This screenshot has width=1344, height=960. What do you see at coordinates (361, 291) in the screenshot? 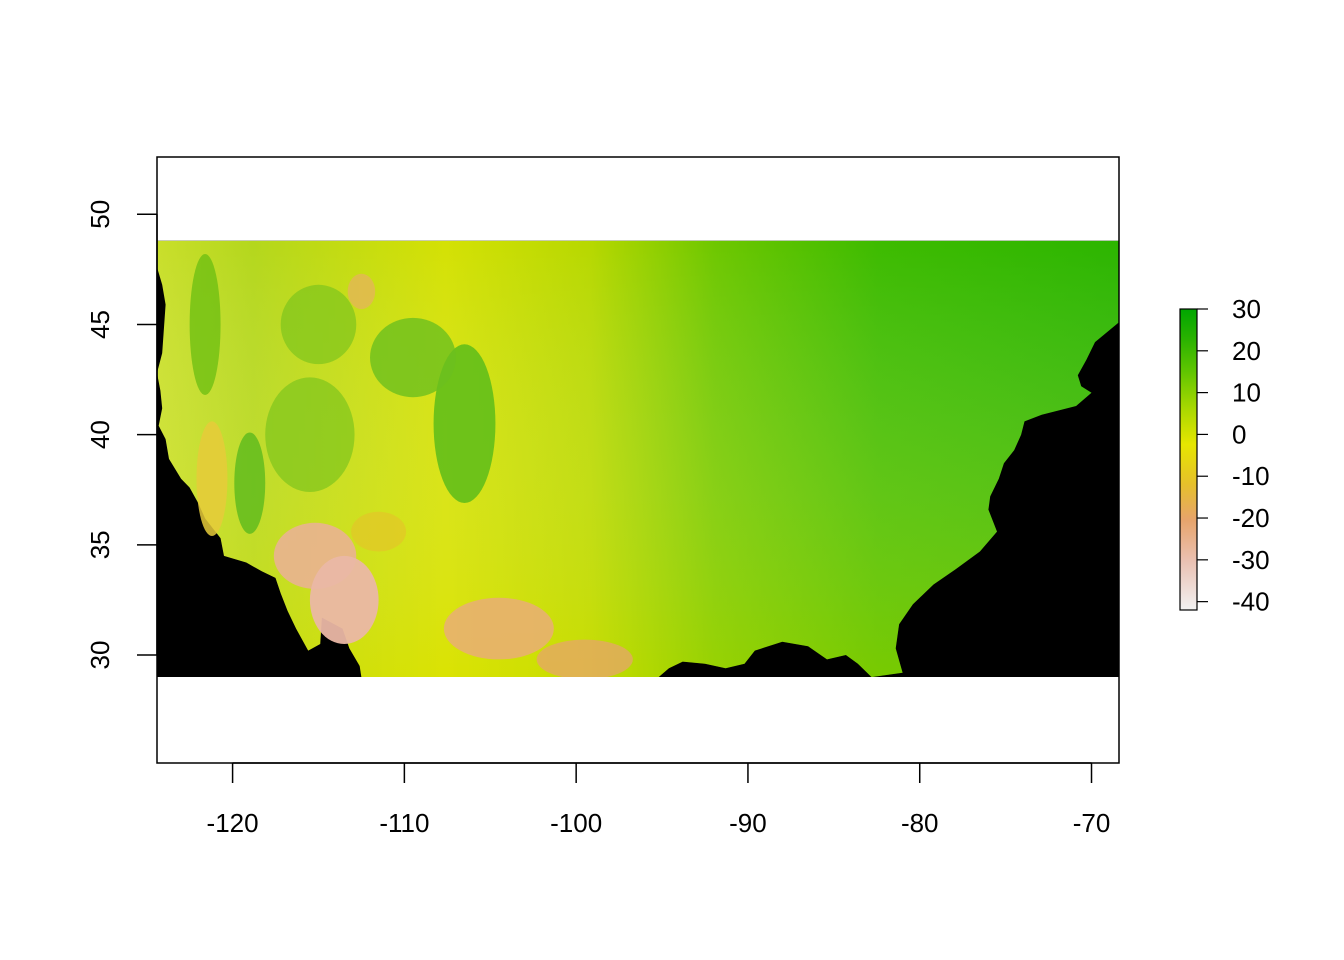
I see `north-rockies-warm-feature` at bounding box center [361, 291].